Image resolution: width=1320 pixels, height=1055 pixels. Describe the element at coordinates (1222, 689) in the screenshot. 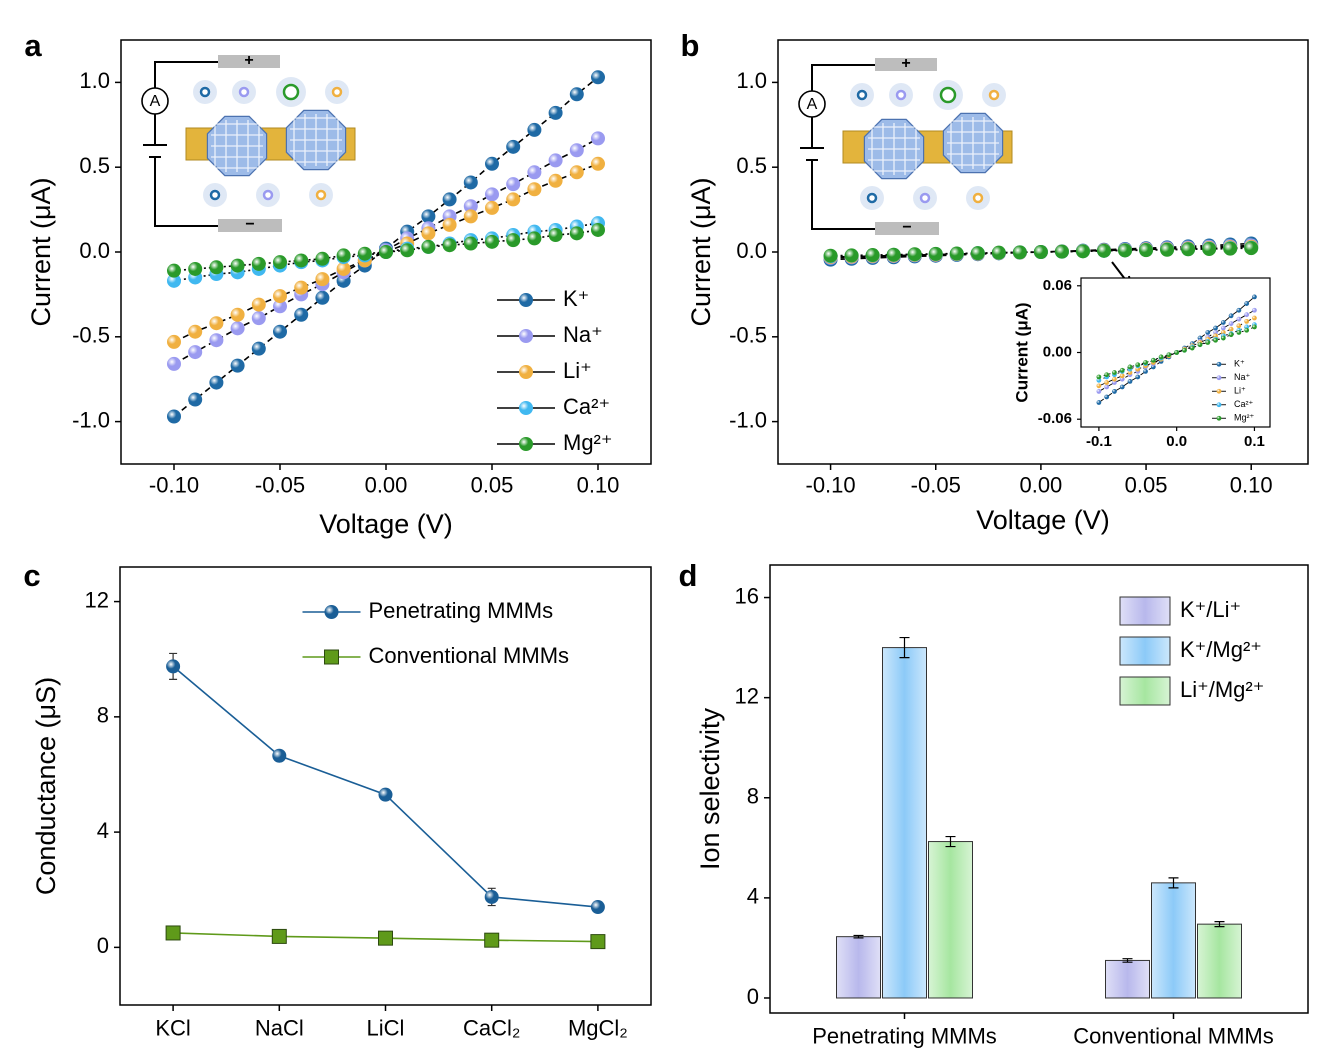

I see `legend-label: Li⁺/Mg²⁺` at that location.